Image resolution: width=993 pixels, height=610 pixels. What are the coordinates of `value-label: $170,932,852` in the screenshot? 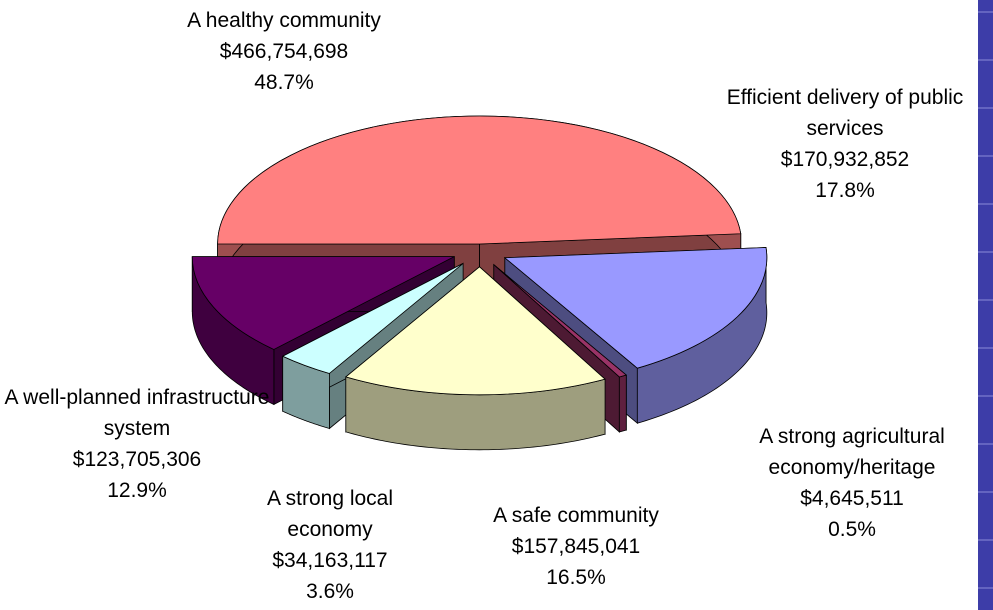 It's located at (845, 159).